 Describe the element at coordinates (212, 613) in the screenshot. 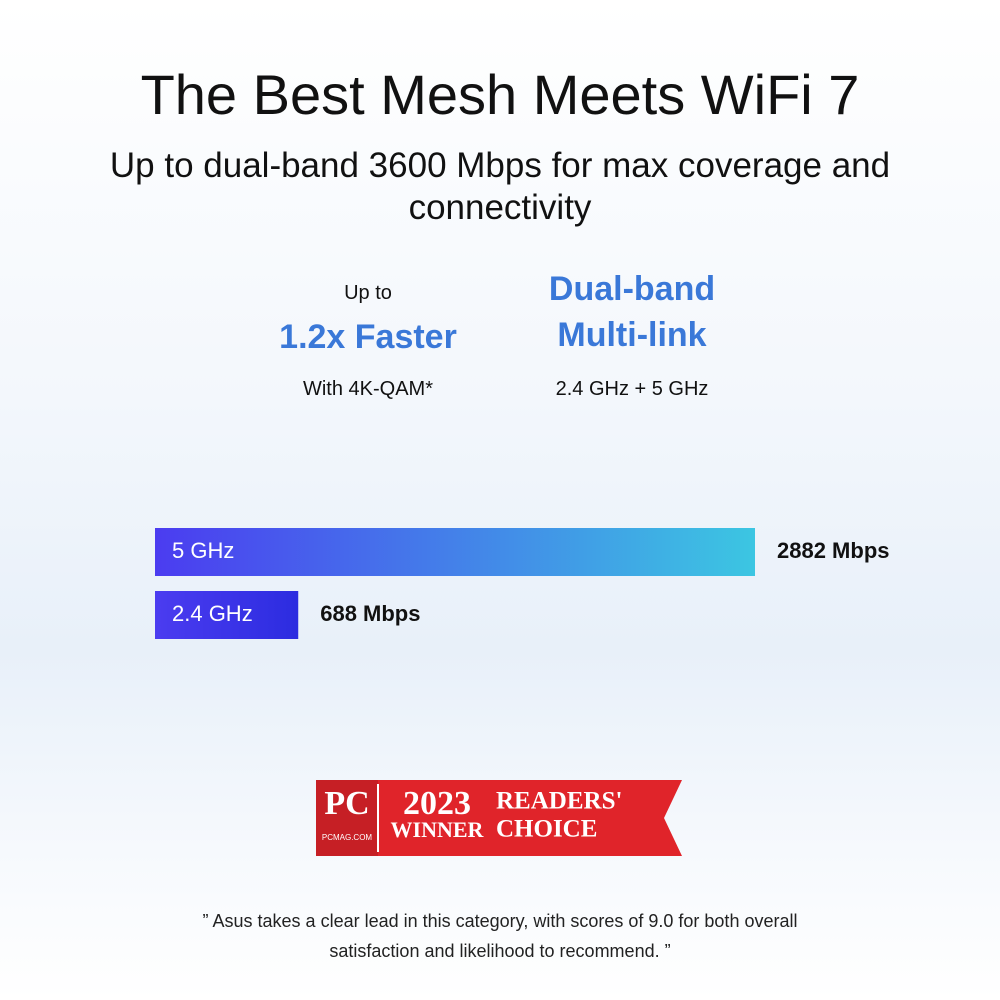

I see `bar-category-label: 2.4 GHz` at that location.